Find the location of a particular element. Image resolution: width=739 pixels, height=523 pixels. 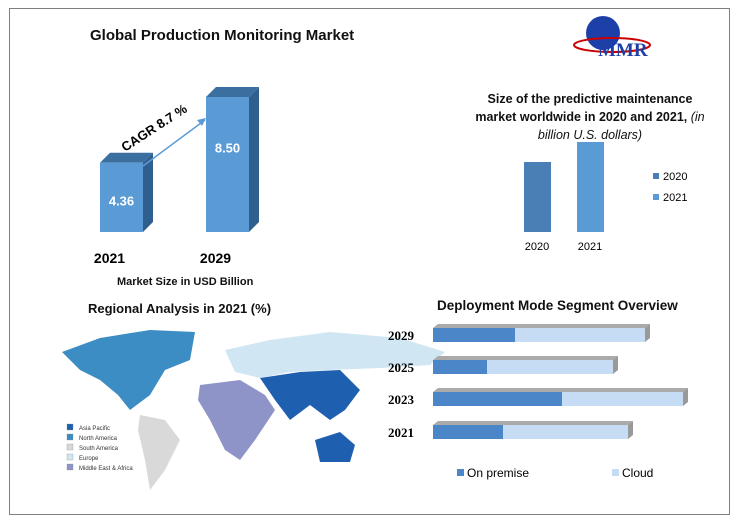

middle-east-africa-region is located at coordinates (236, 420).